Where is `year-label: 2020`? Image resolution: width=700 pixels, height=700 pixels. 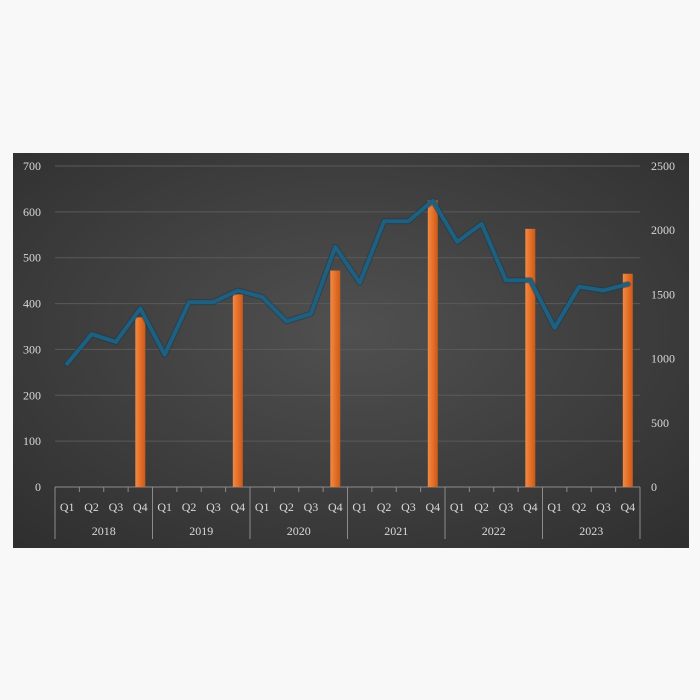
year-label: 2020 is located at coordinates (299, 531).